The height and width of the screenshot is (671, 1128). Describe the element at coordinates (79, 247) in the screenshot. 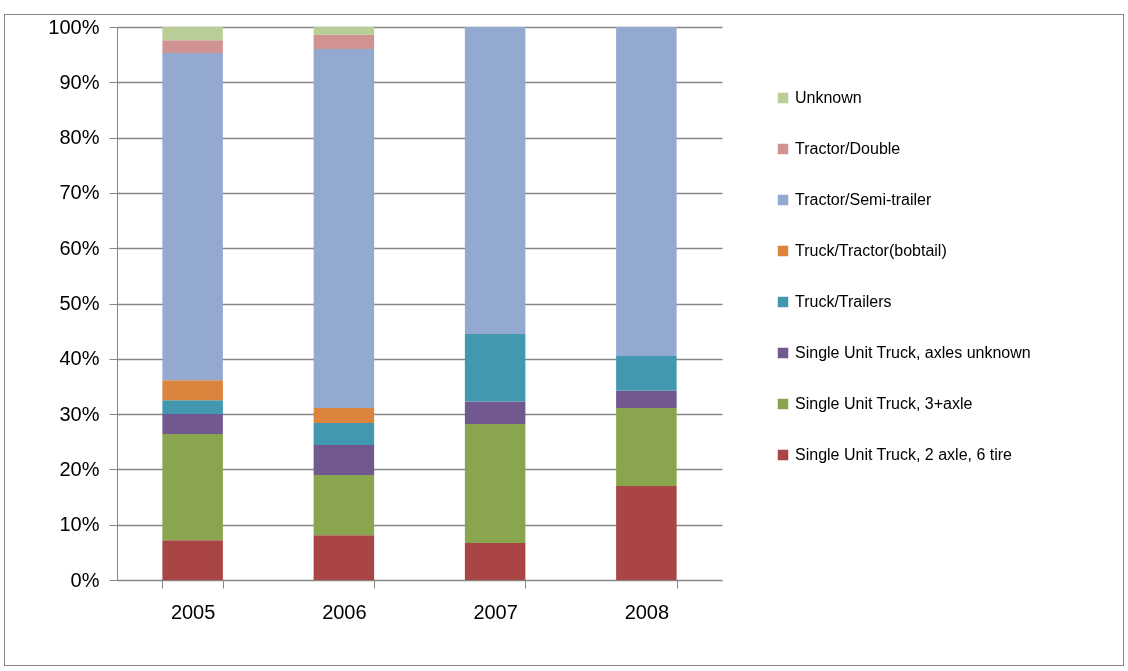

I see `y-tick-label: 60%` at that location.